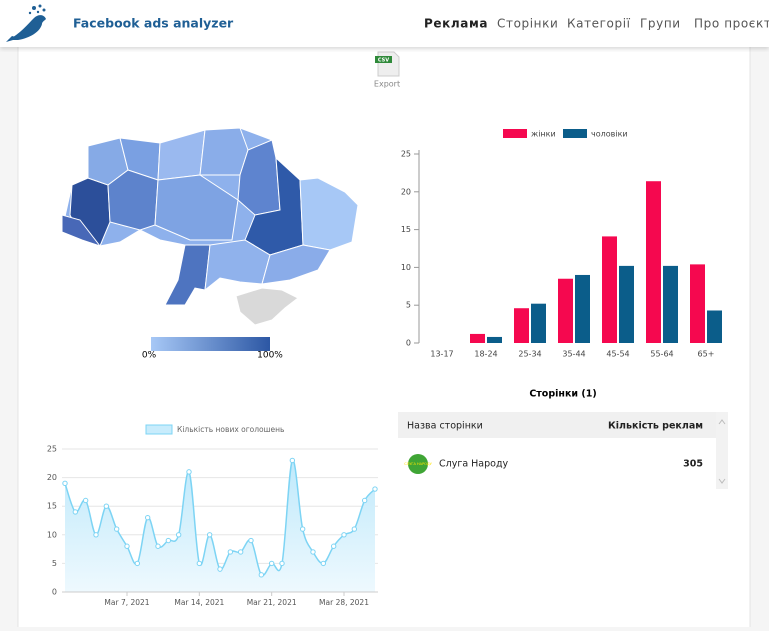 This screenshot has width=769, height=631. Describe the element at coordinates (693, 464) in the screenshot. I see `ad-count: 305` at that location.